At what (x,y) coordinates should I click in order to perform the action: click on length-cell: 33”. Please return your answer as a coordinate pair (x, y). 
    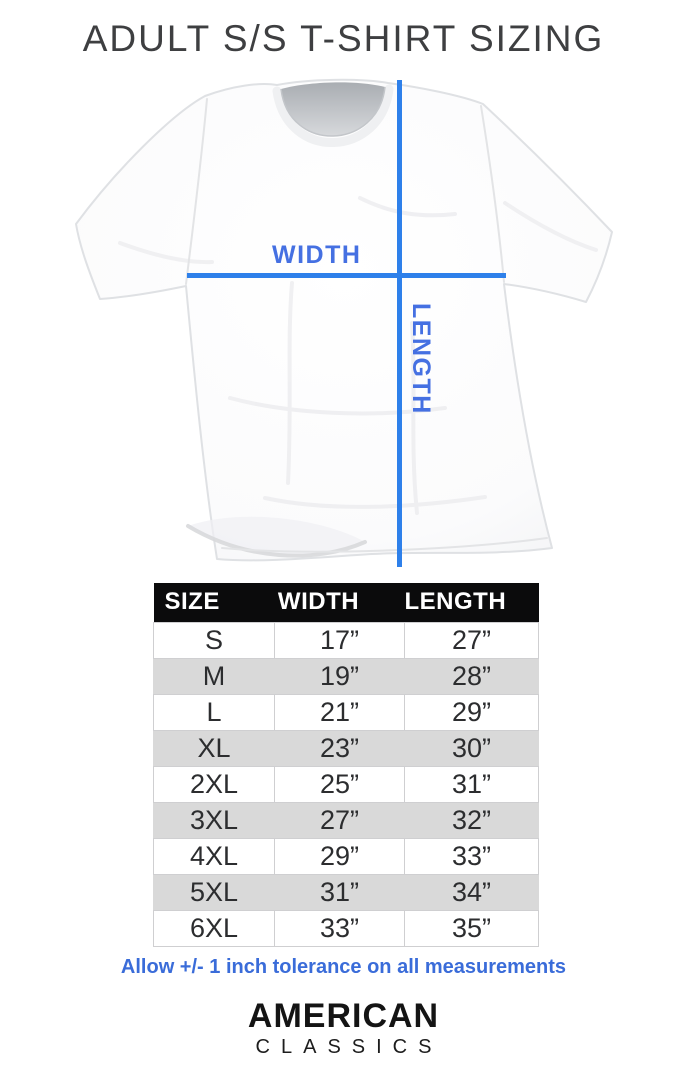
    Looking at the image, I should click on (471, 856).